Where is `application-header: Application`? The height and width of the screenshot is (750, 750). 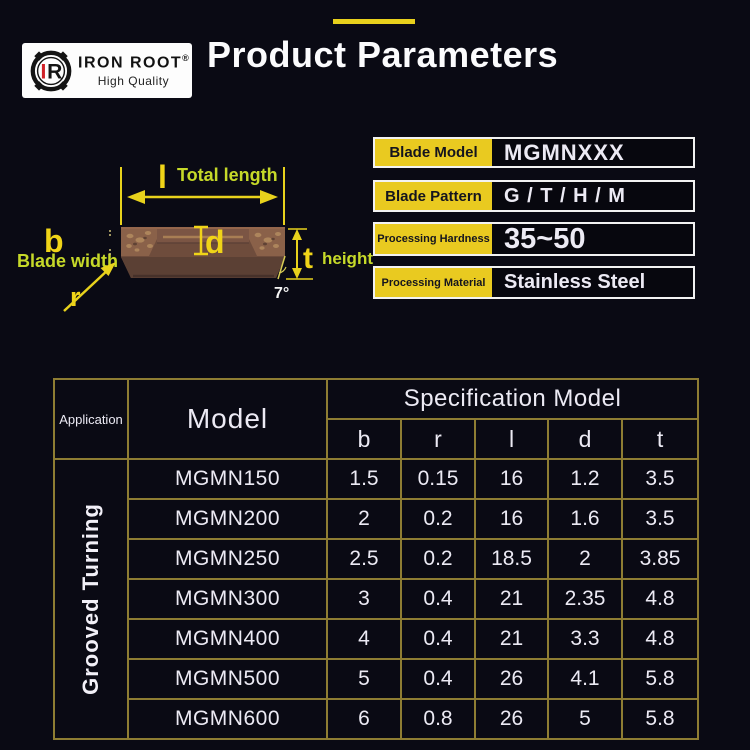
application-header: Application is located at coordinates (91, 419).